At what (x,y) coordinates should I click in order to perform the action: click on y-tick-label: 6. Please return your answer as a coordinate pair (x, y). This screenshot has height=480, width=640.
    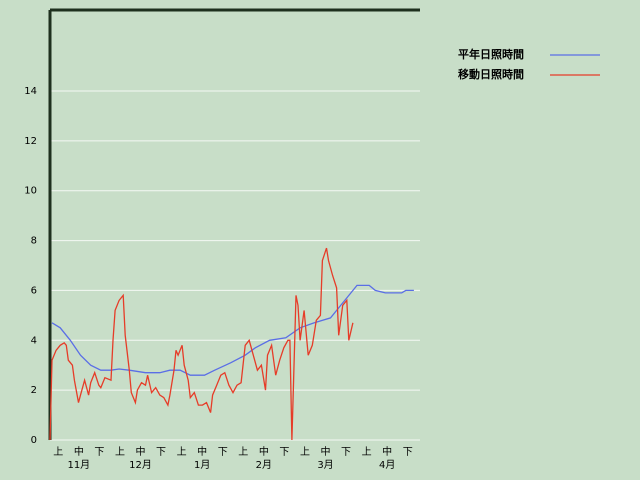
    Looking at the image, I should click on (34, 290).